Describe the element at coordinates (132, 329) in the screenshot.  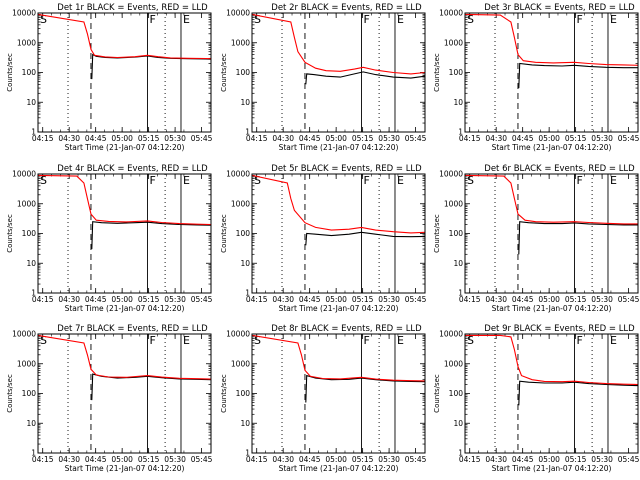
I see `panel-title: Det 7r BLACK = Events, RED = LLD` at that location.